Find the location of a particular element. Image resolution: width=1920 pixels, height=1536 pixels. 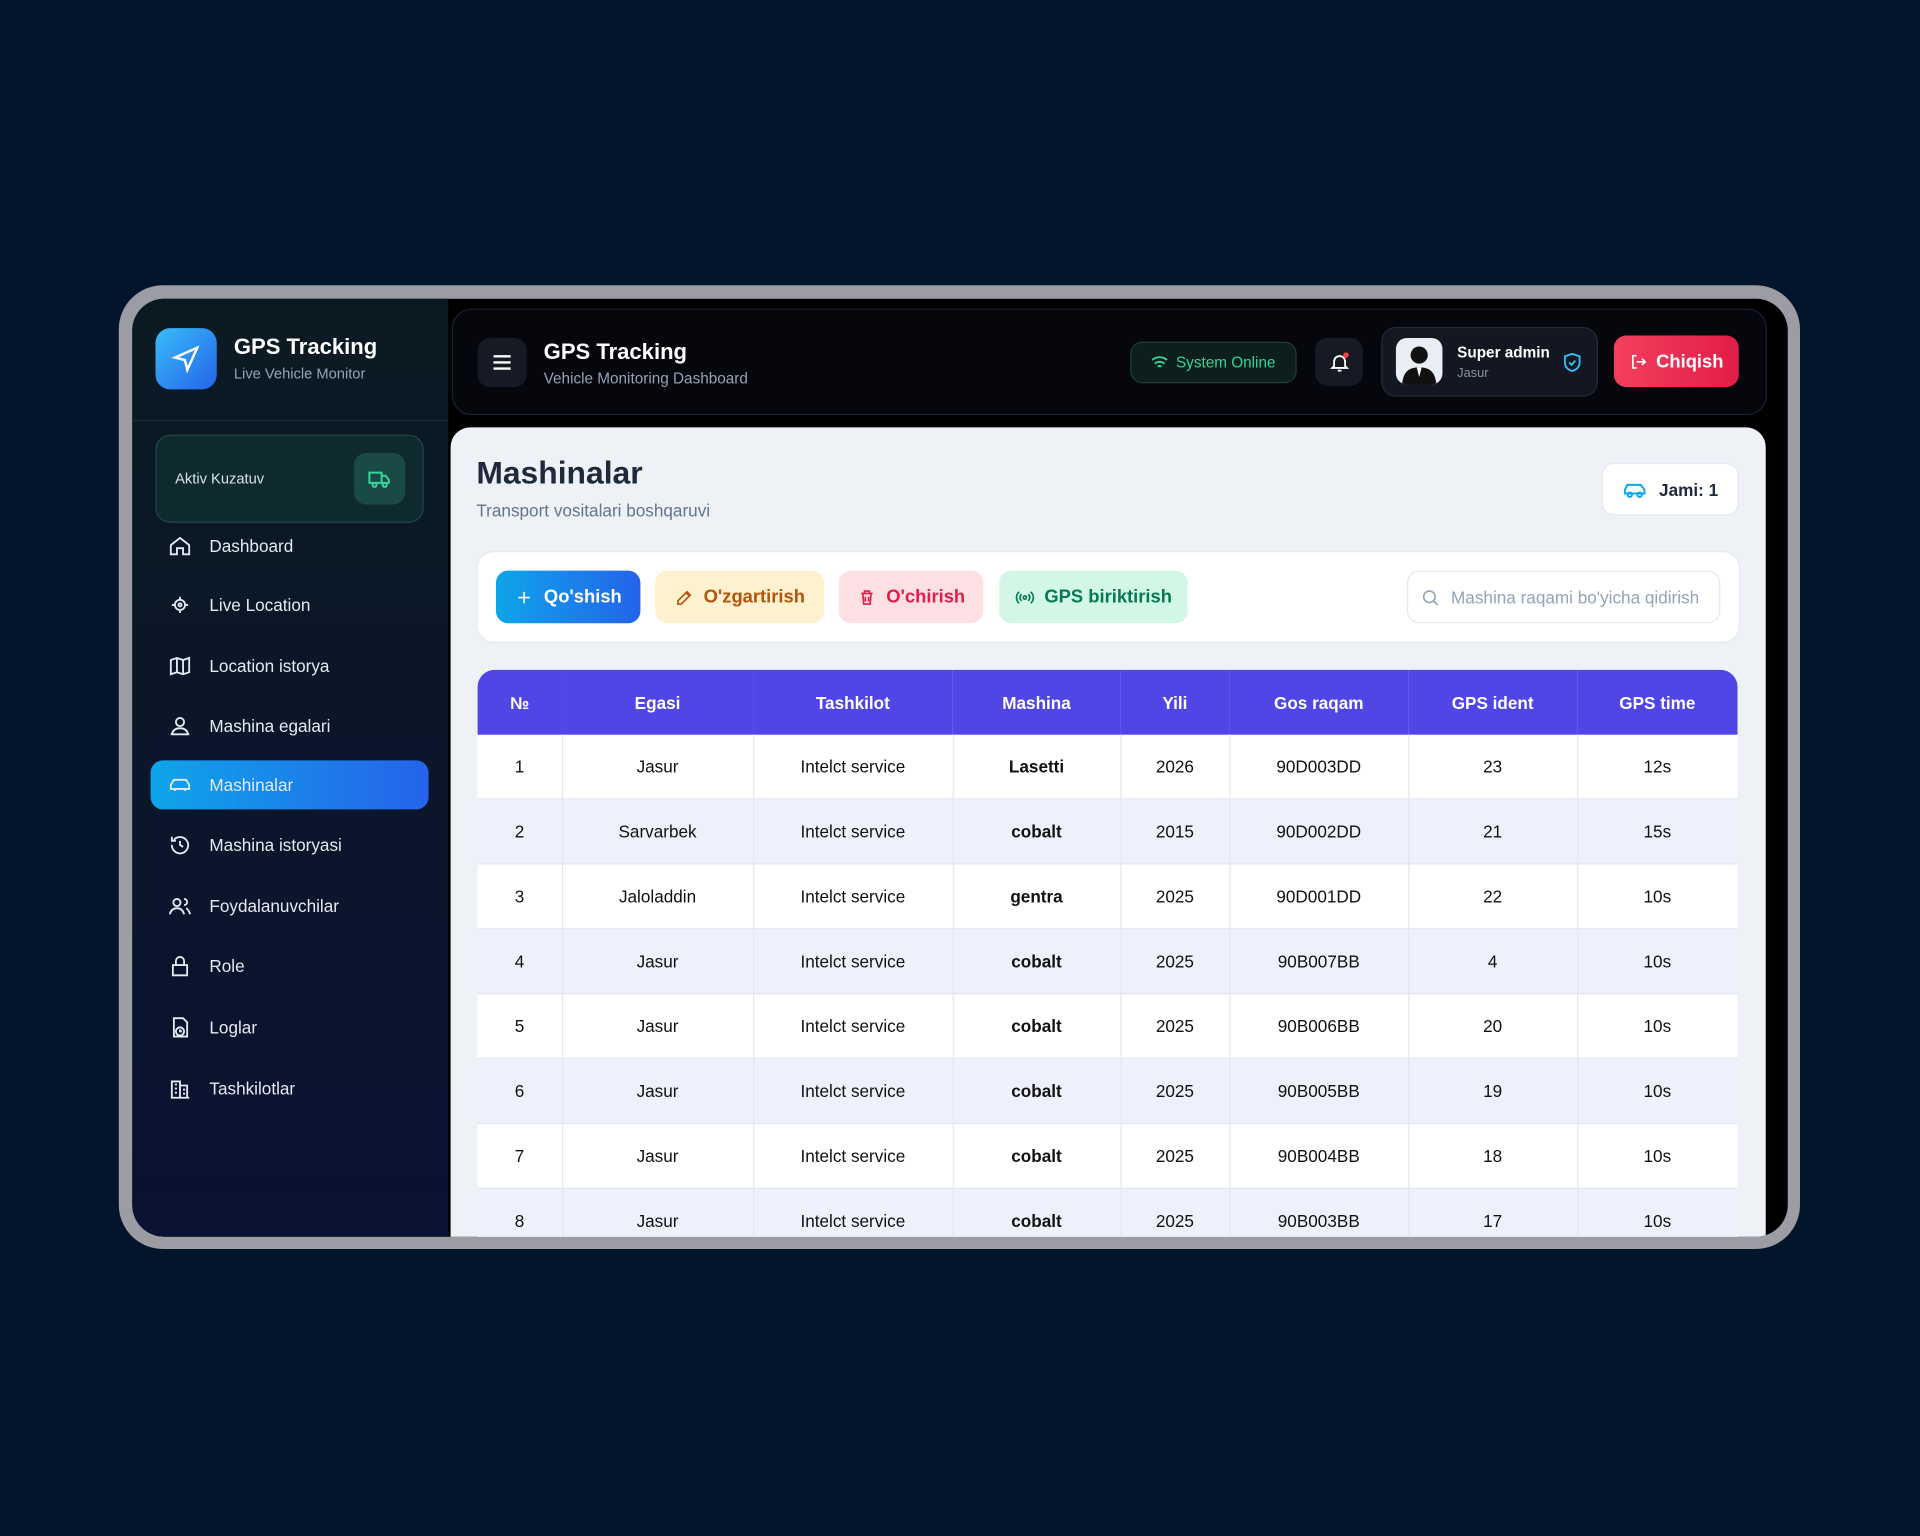

nav-item: Location istorya is located at coordinates (290, 666).